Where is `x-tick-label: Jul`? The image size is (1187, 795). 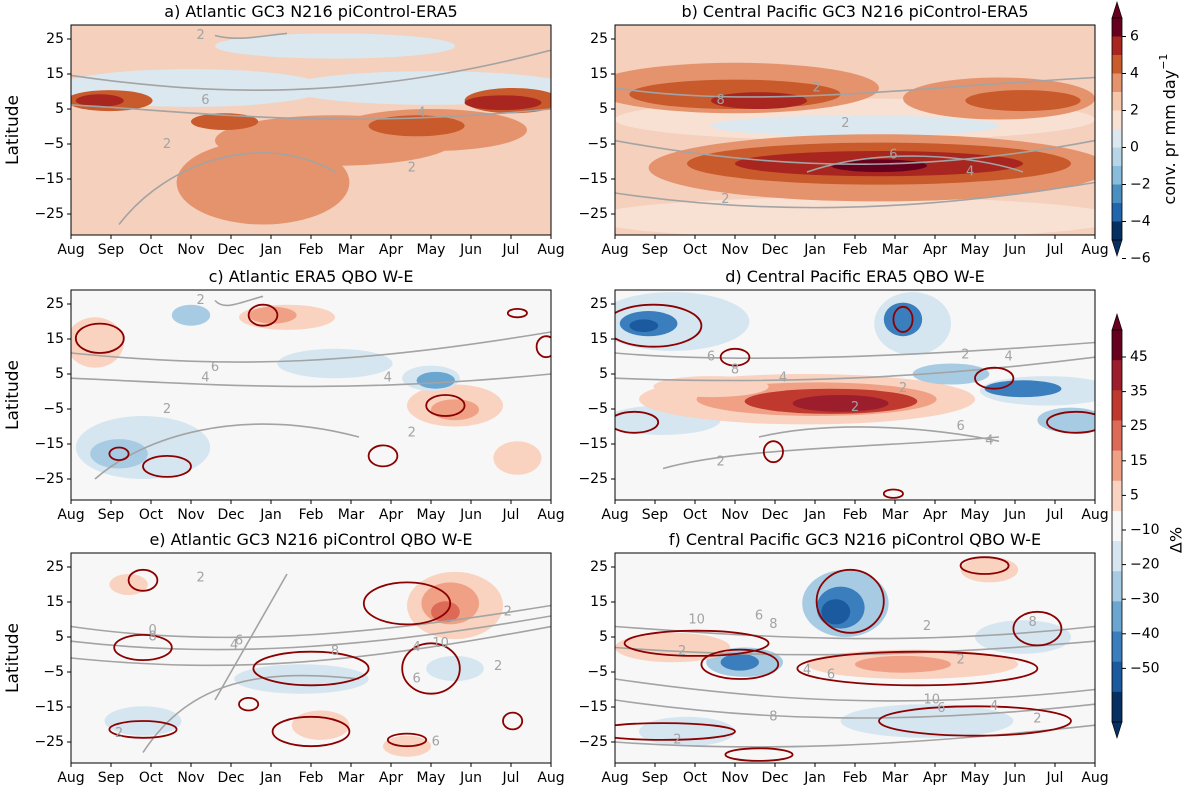 x-tick-label: Jul is located at coordinates (511, 250).